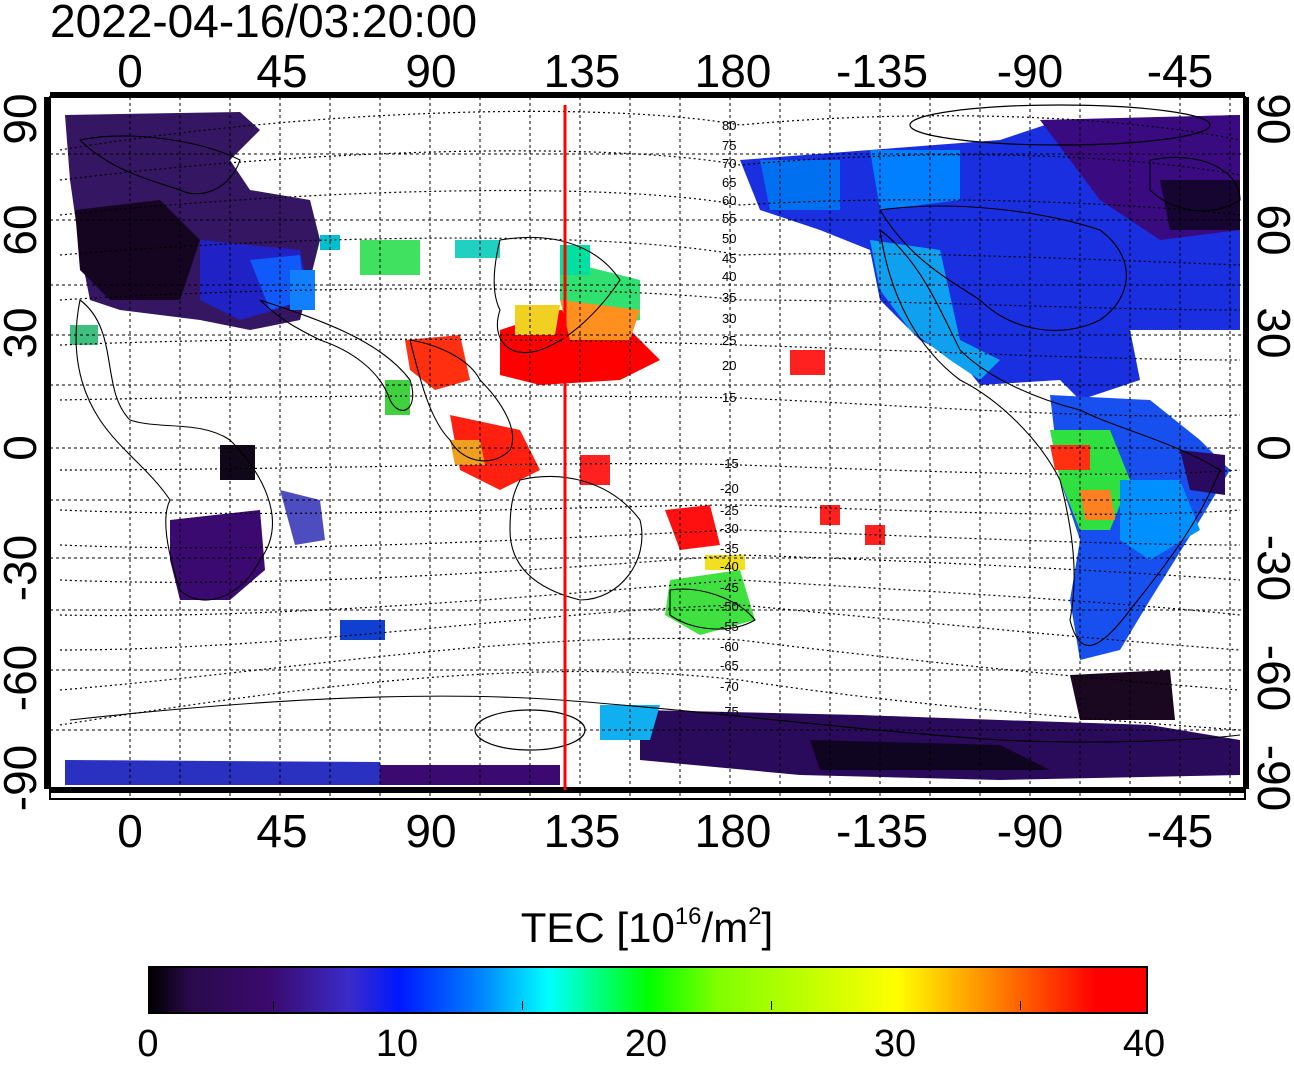 Image resolution: width=1294 pixels, height=1065 pixels. Describe the element at coordinates (729, 365) in the screenshot. I see `contour-label: 20` at that location.